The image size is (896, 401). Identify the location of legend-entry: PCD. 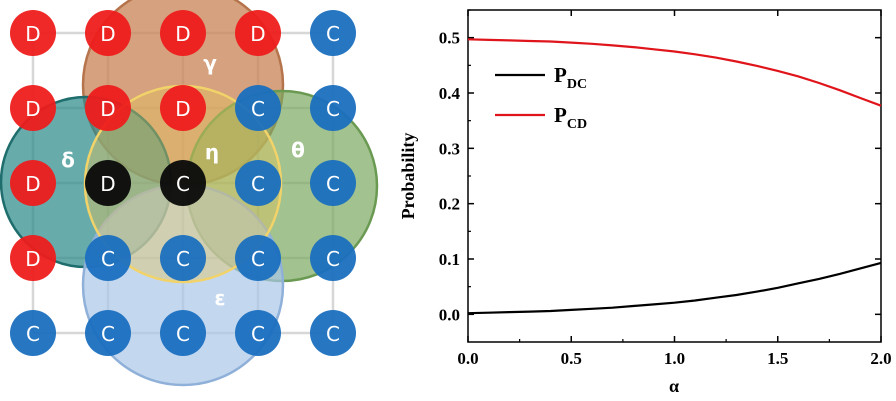
(570, 117).